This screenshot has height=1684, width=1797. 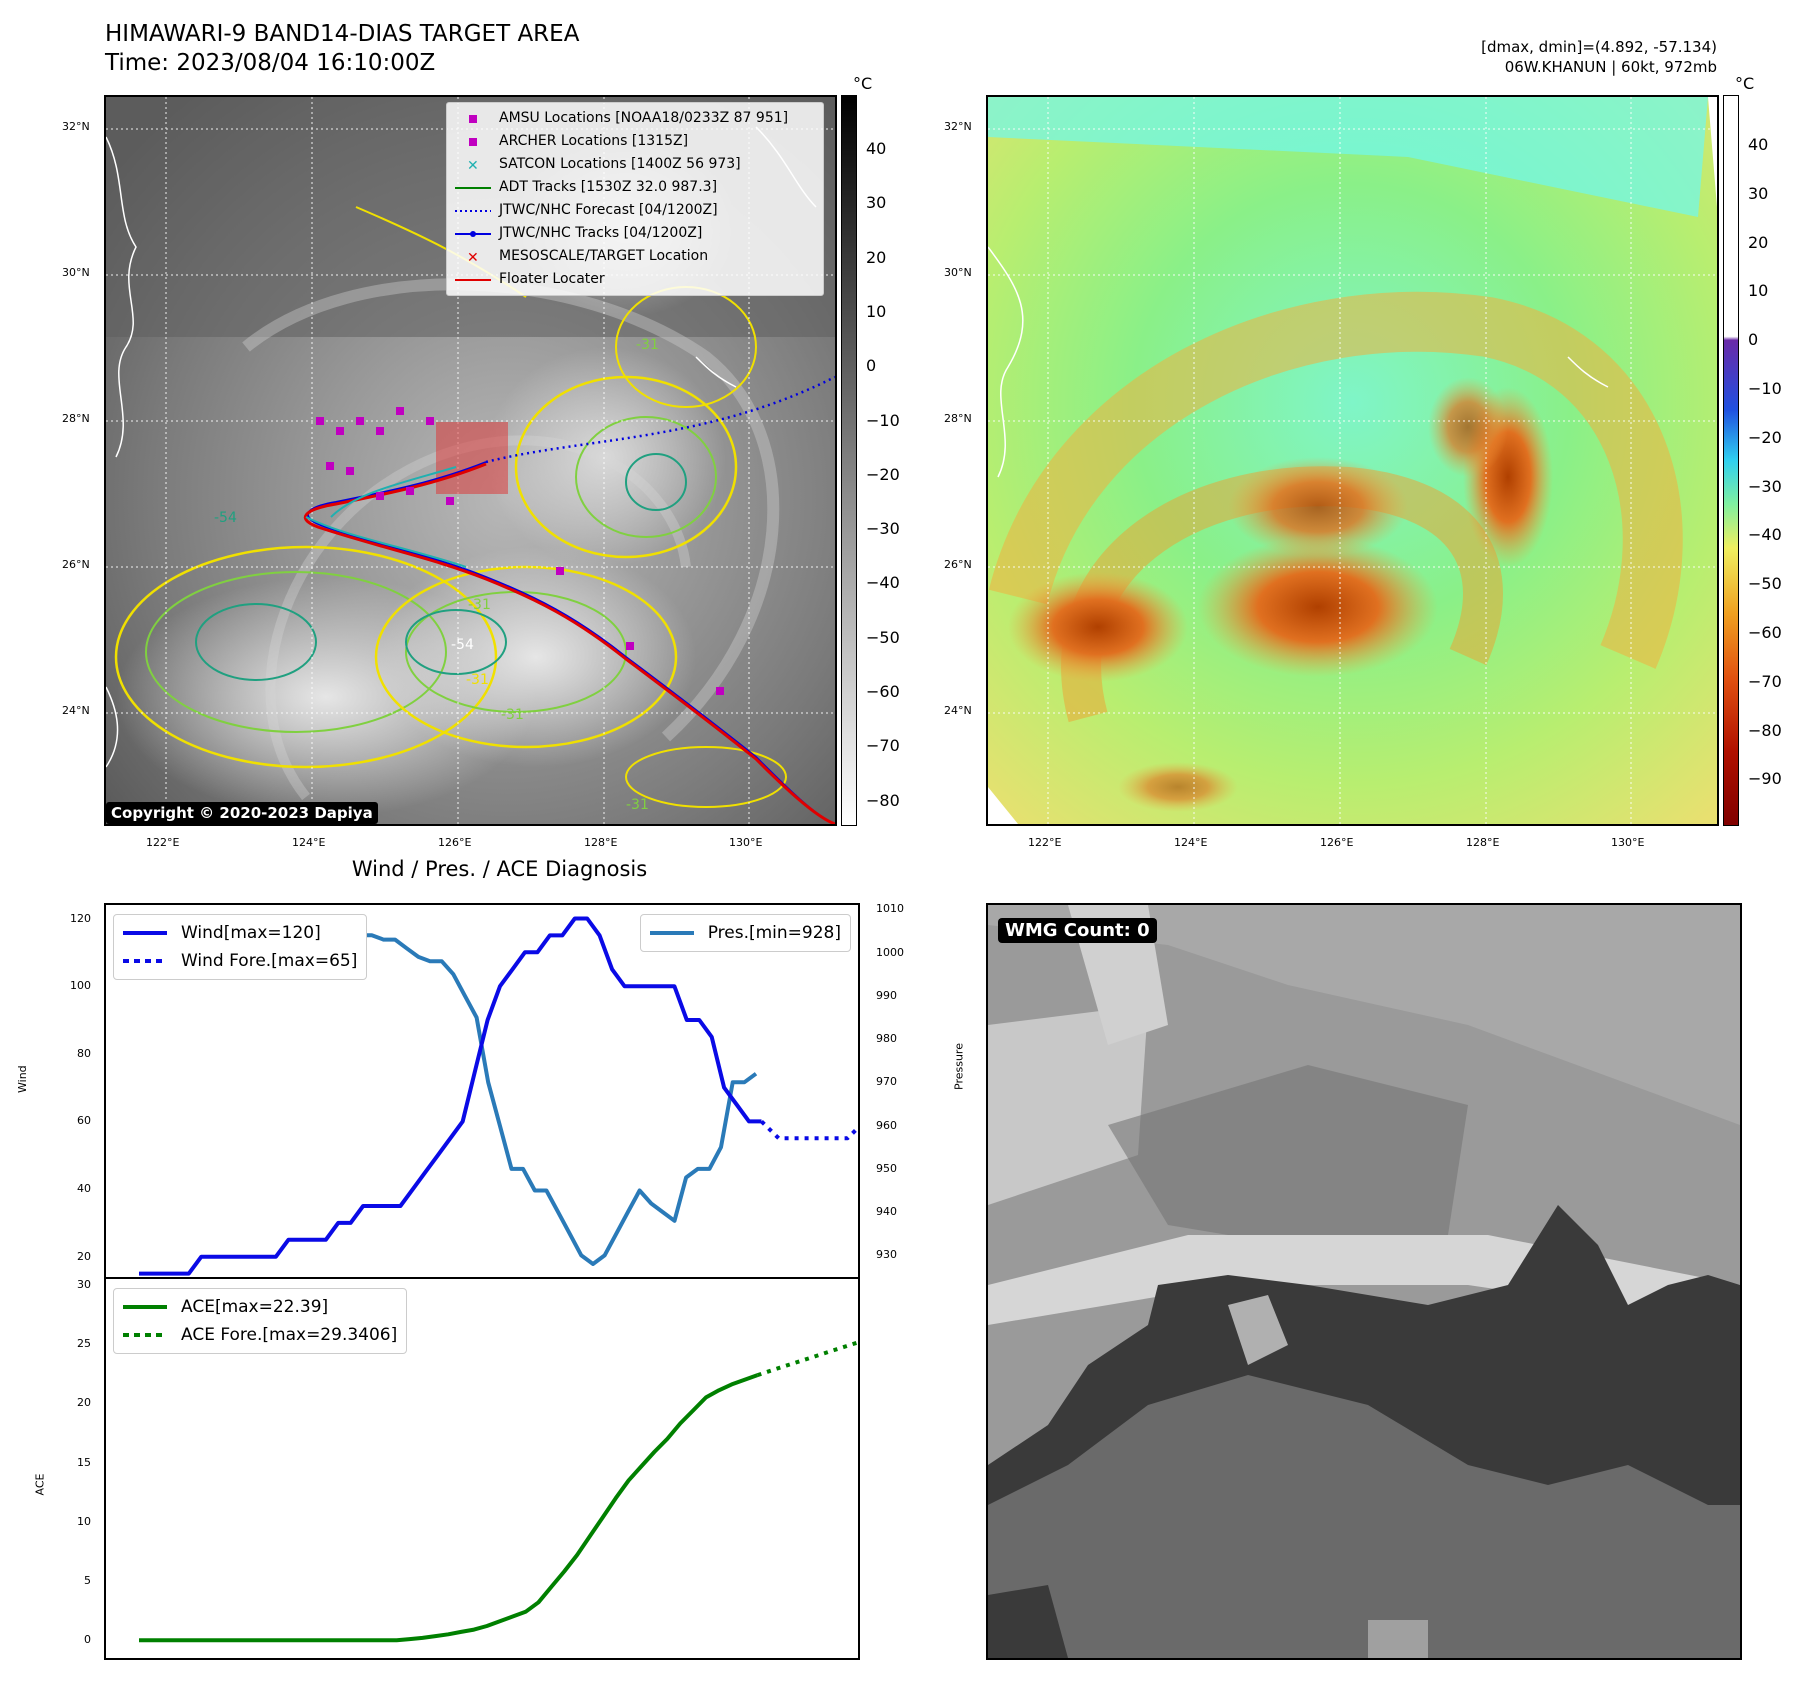 I want to click on copyright-badge: Copyright © 2020-2023 Dapiya, so click(x=242, y=813).